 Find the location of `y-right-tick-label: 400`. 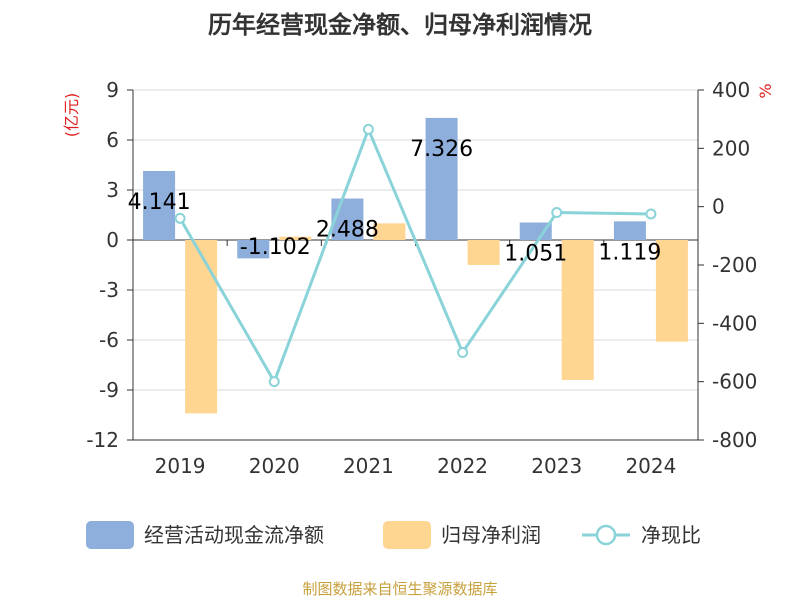

y-right-tick-label: 400 is located at coordinates (731, 90).